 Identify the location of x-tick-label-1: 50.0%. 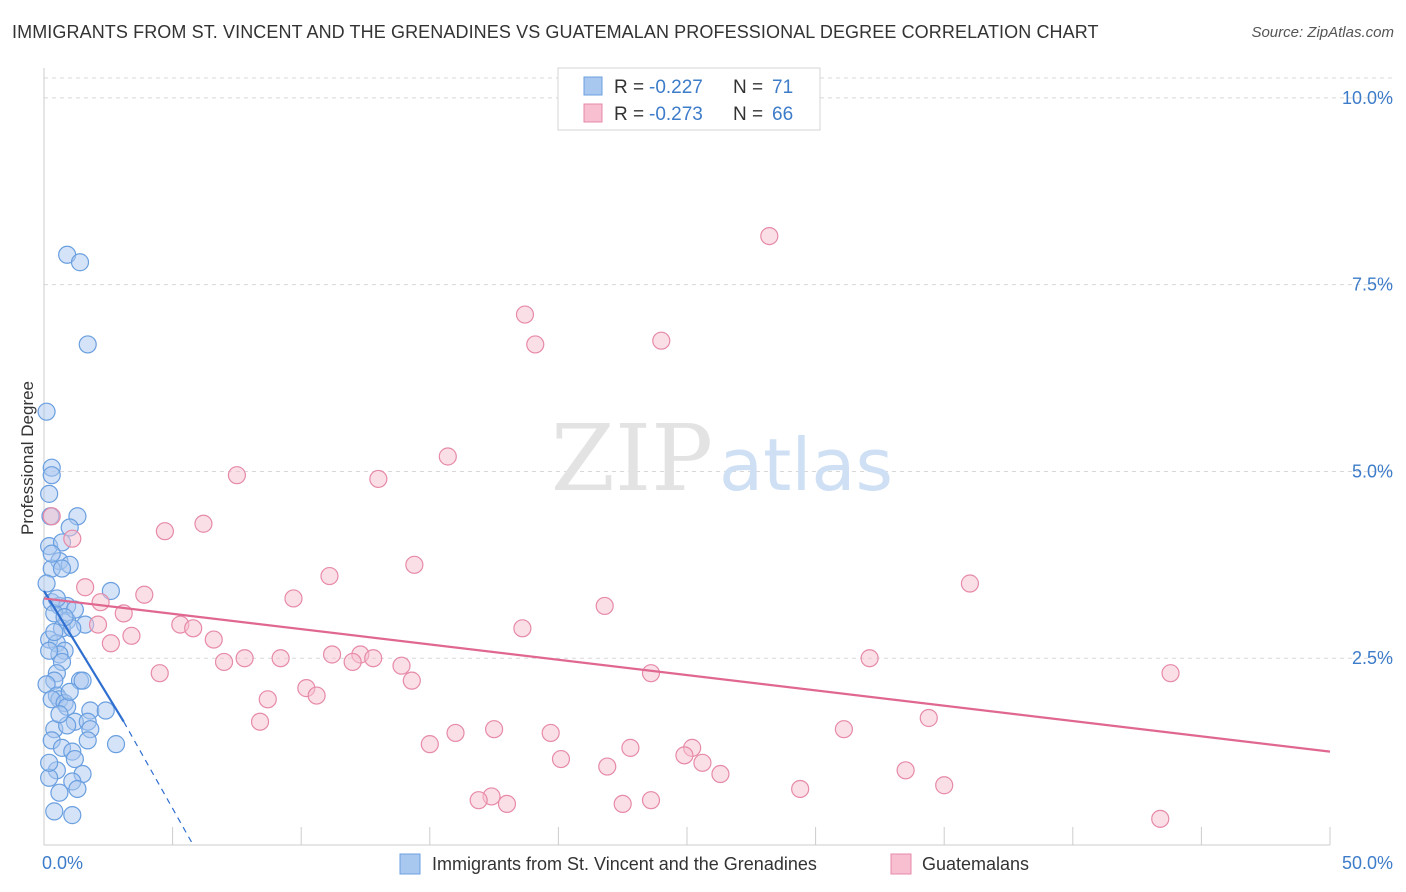
(1367, 863).